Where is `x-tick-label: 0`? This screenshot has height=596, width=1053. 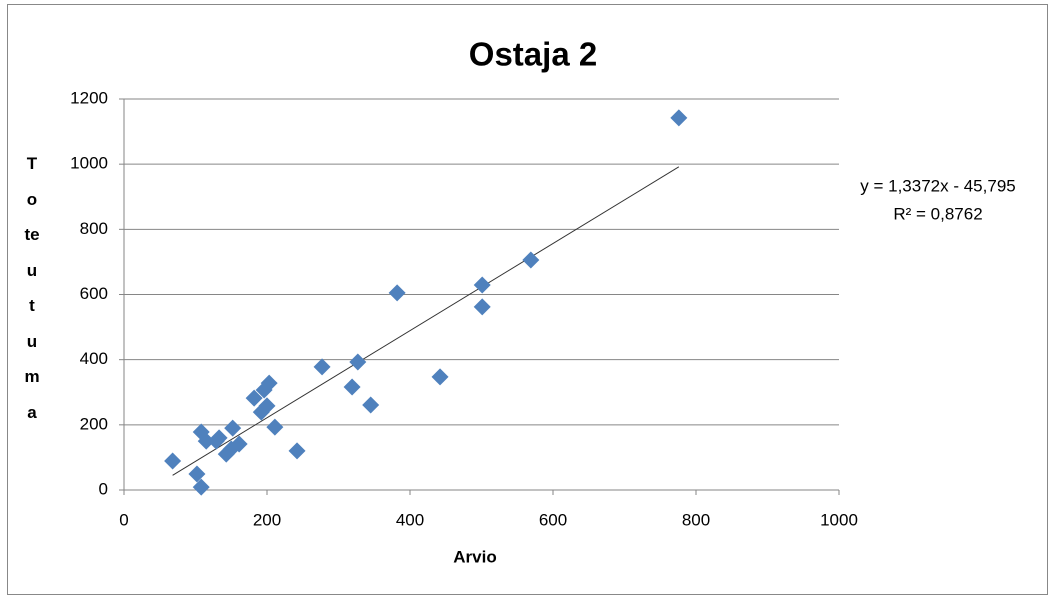
x-tick-label: 0 is located at coordinates (123, 519).